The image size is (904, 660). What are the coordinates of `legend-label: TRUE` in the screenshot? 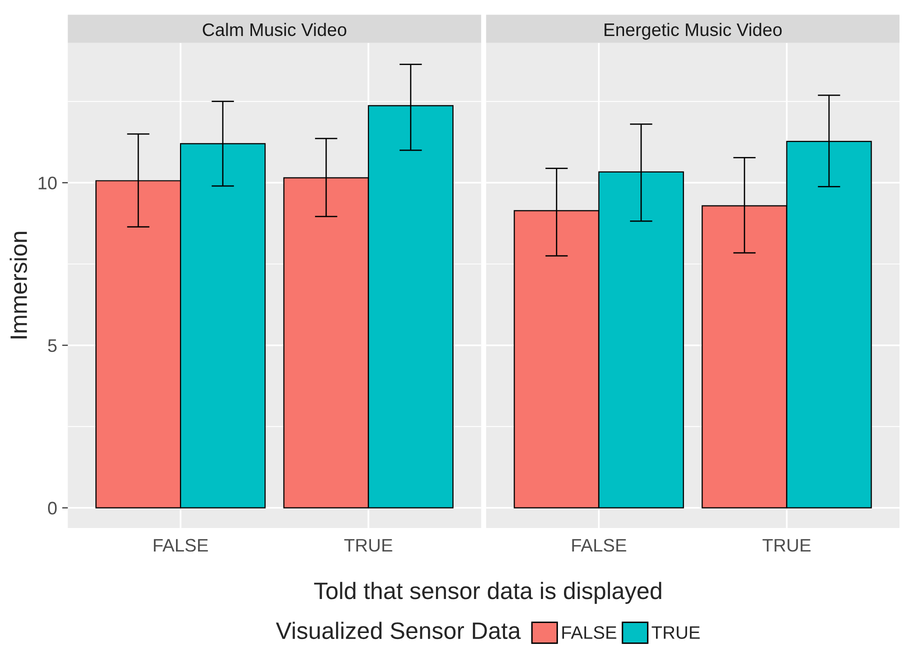 It's located at (676, 632).